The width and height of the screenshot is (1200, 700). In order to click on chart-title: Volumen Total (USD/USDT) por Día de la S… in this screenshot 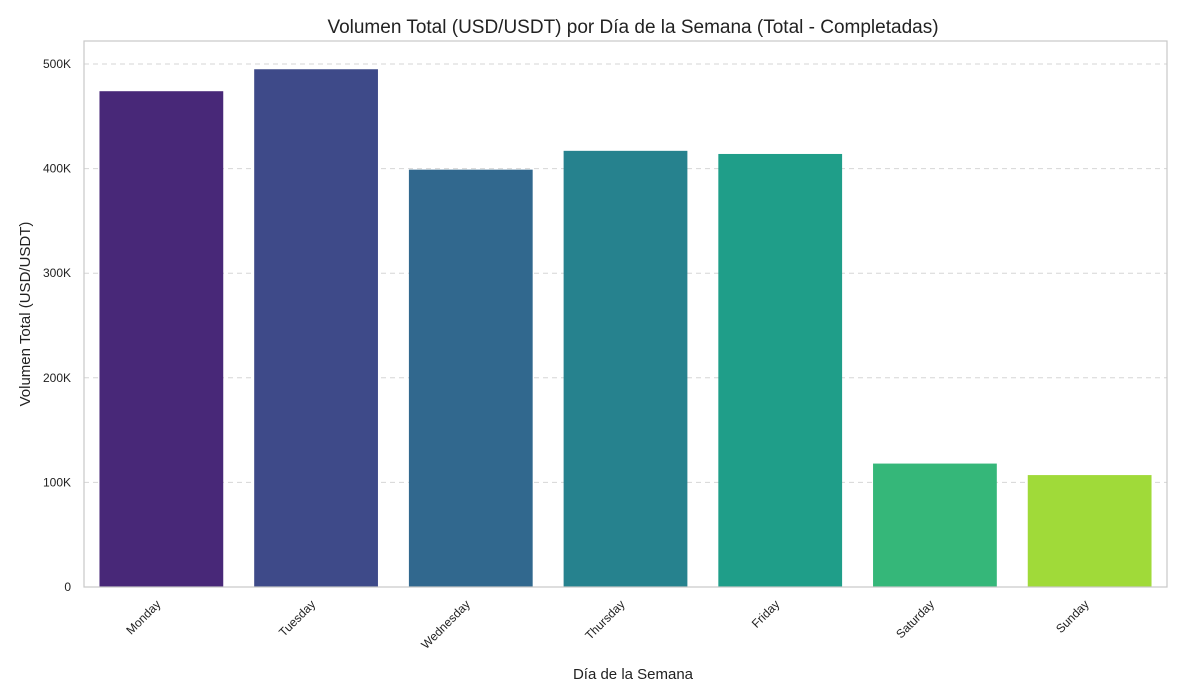, I will do `click(632, 27)`.